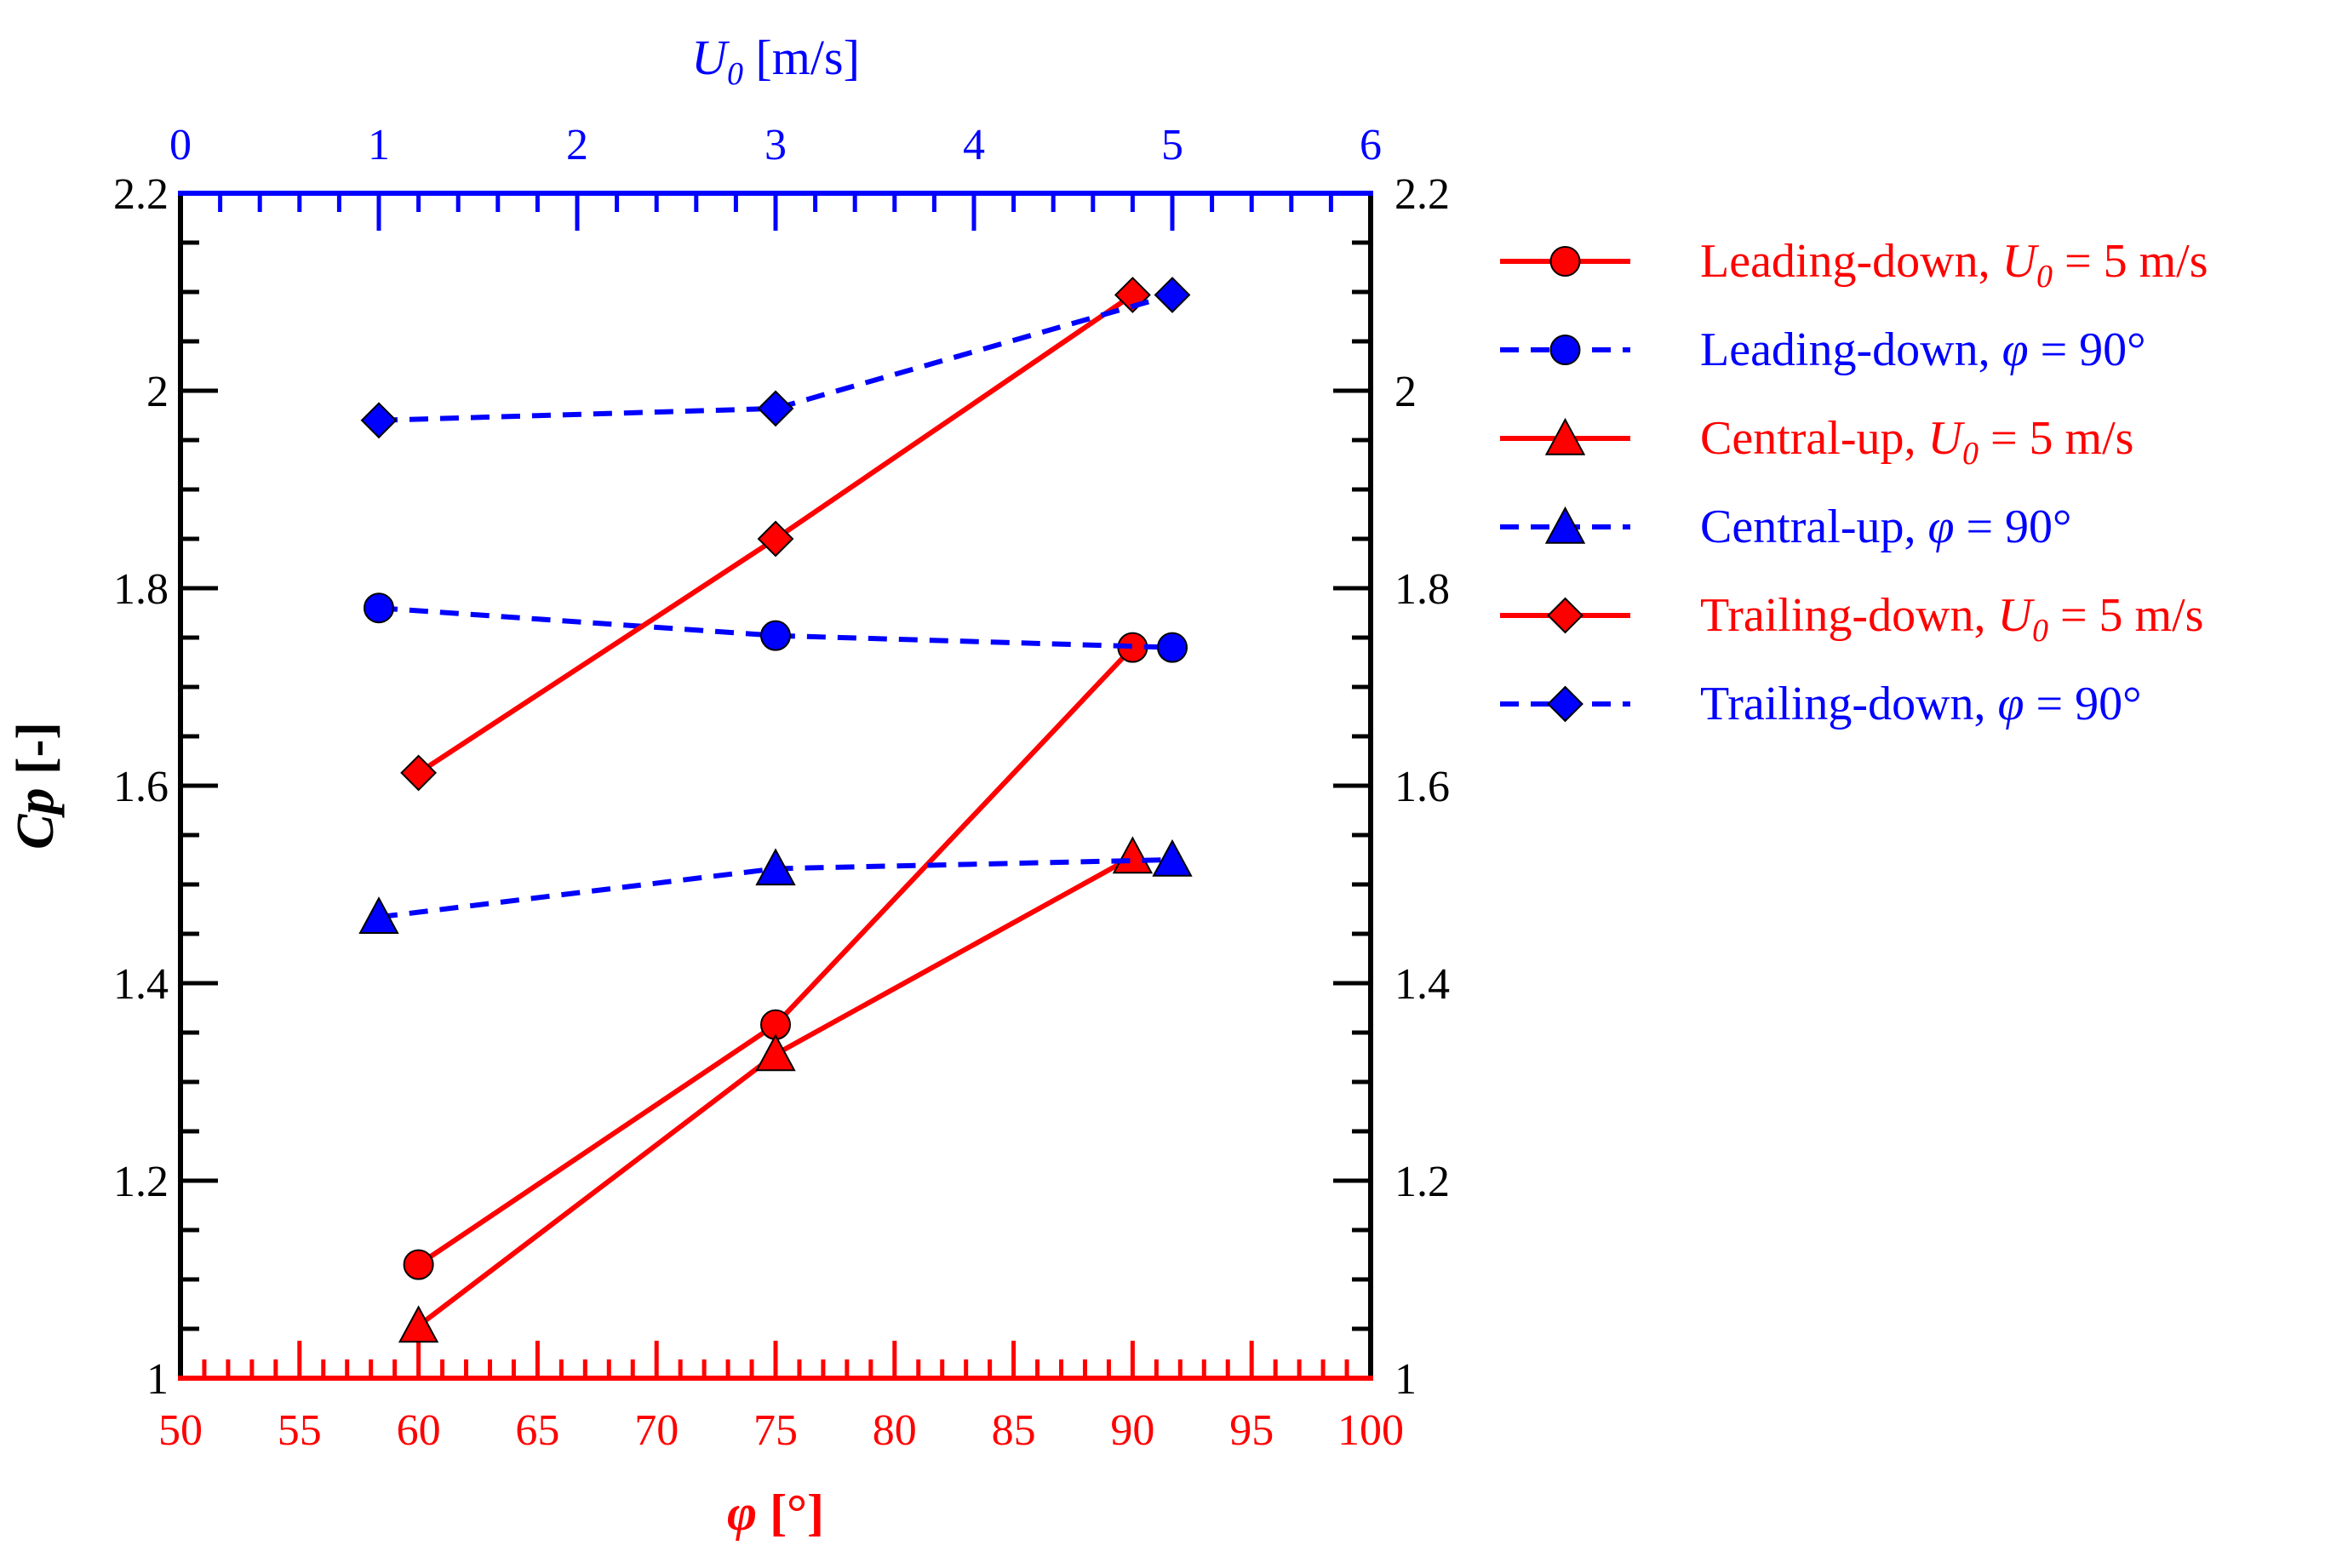 This screenshot has width=2348, height=1568. What do you see at coordinates (775, 1430) in the screenshot?
I see `x-tick-label-bottom: 75` at bounding box center [775, 1430].